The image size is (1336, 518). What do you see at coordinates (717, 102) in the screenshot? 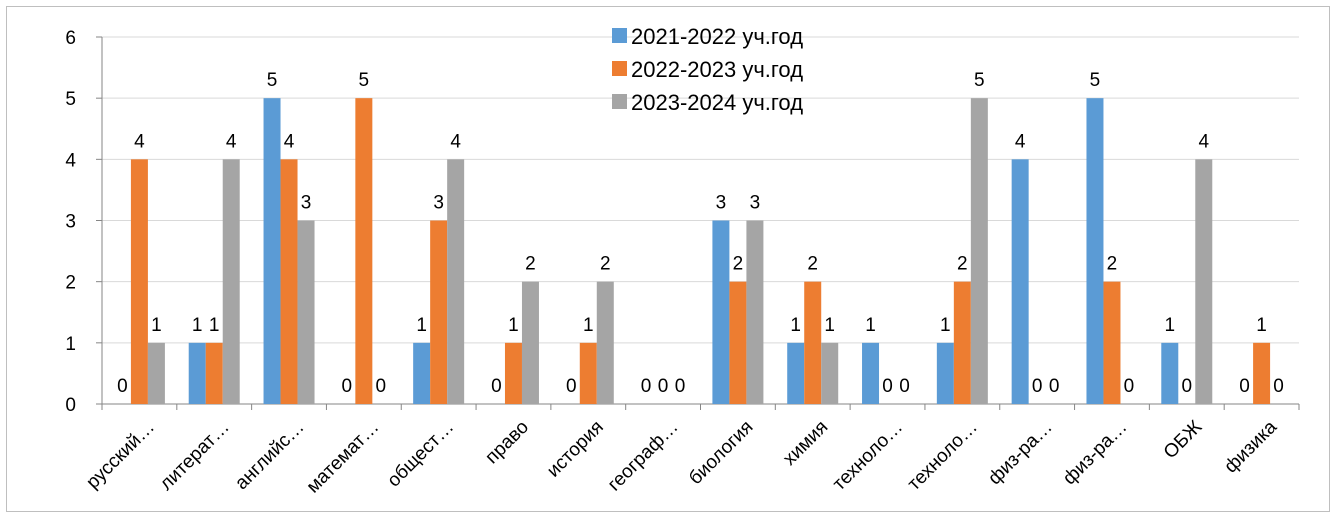
I see `legend-entry: 2023-2024 уч.год` at bounding box center [717, 102].